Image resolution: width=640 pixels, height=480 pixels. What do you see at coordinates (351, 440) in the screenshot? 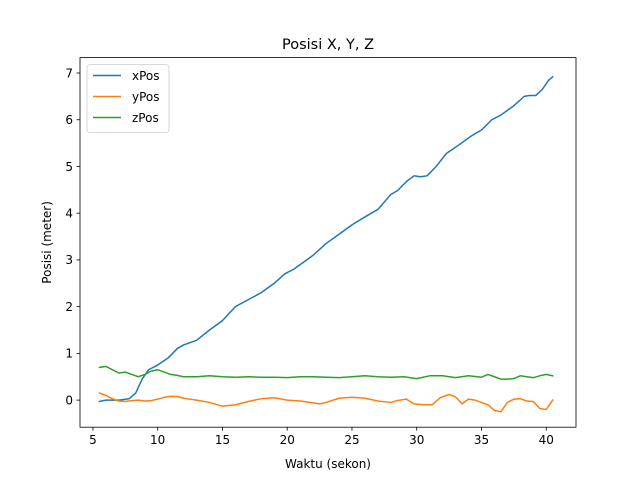
I see `x-tick-label: 25` at bounding box center [351, 440].